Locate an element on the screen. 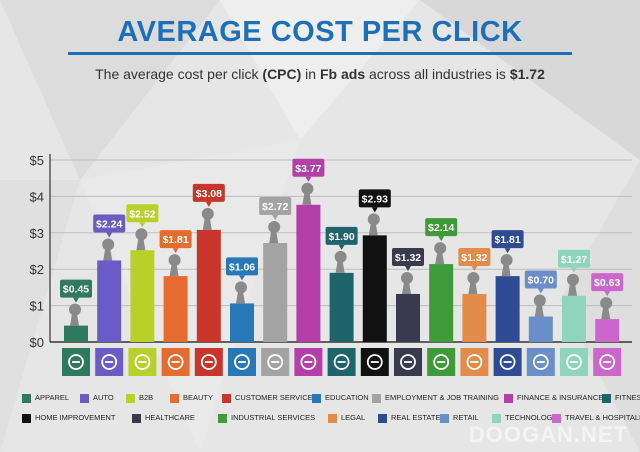 The height and width of the screenshot is (452, 640). tag-icon-glyph is located at coordinates (540, 362).